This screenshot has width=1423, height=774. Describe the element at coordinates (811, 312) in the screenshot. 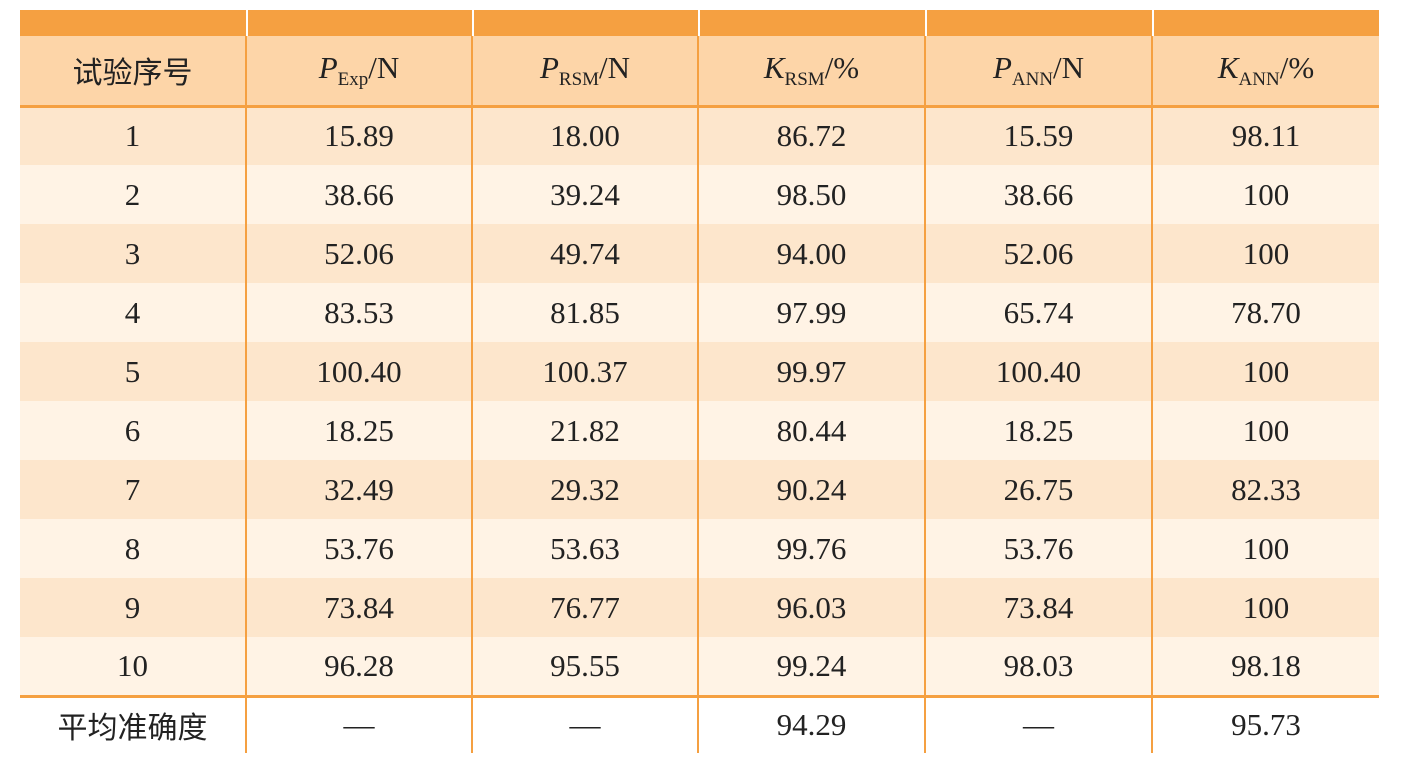

I see `table-cell: 97.99` at that location.